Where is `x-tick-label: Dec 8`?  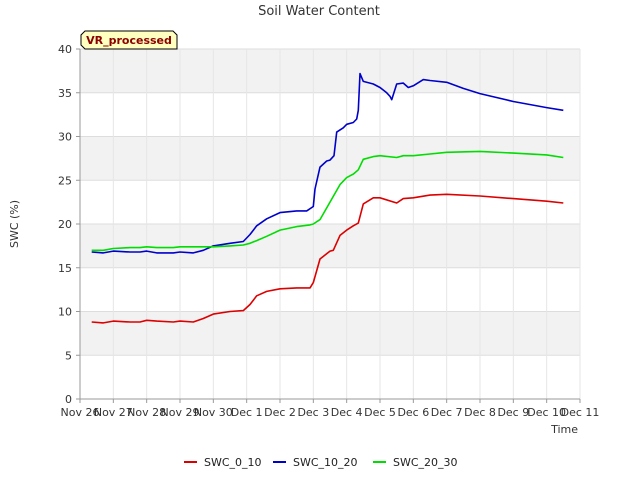
x-tick-label: Dec 8 is located at coordinates (480, 412).